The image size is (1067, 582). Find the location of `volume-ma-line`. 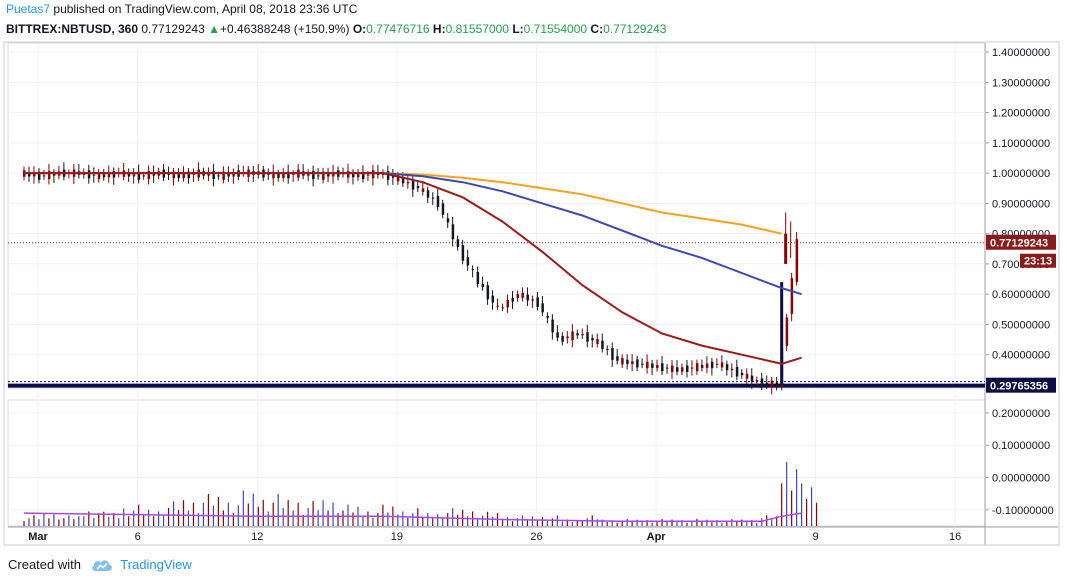

volume-ma-line is located at coordinates (412, 517).